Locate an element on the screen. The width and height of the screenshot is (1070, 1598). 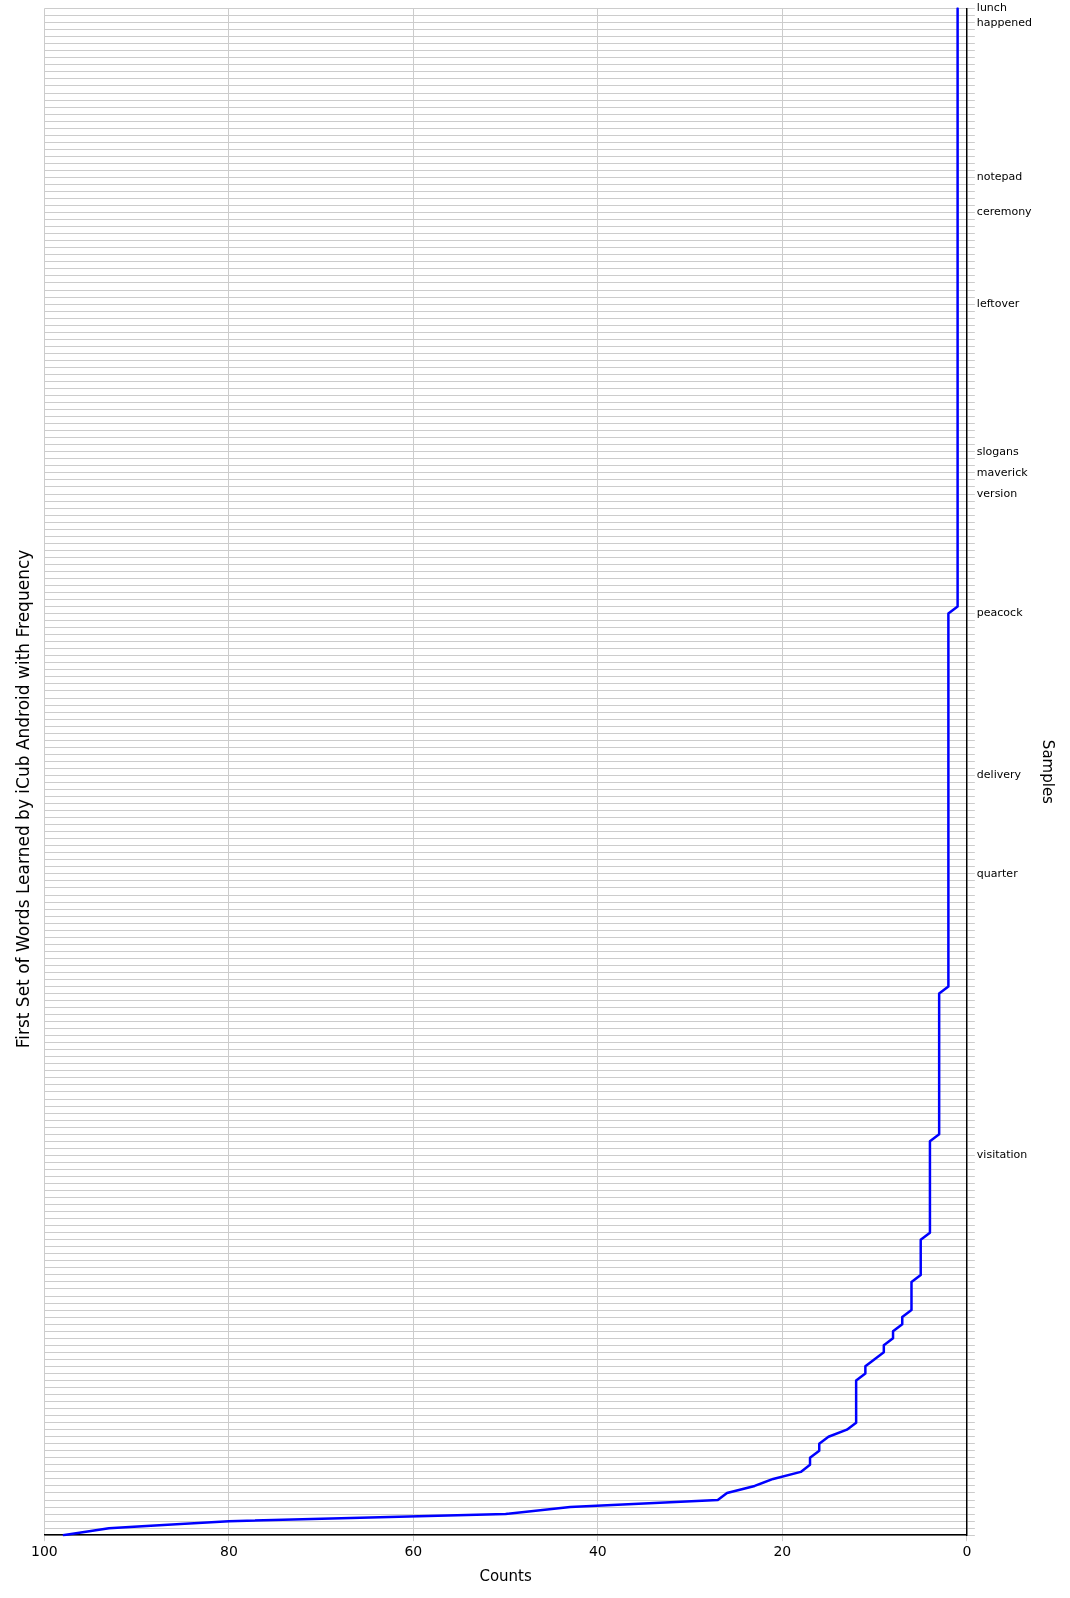
y-tick-label: quarter is located at coordinates (997, 873).